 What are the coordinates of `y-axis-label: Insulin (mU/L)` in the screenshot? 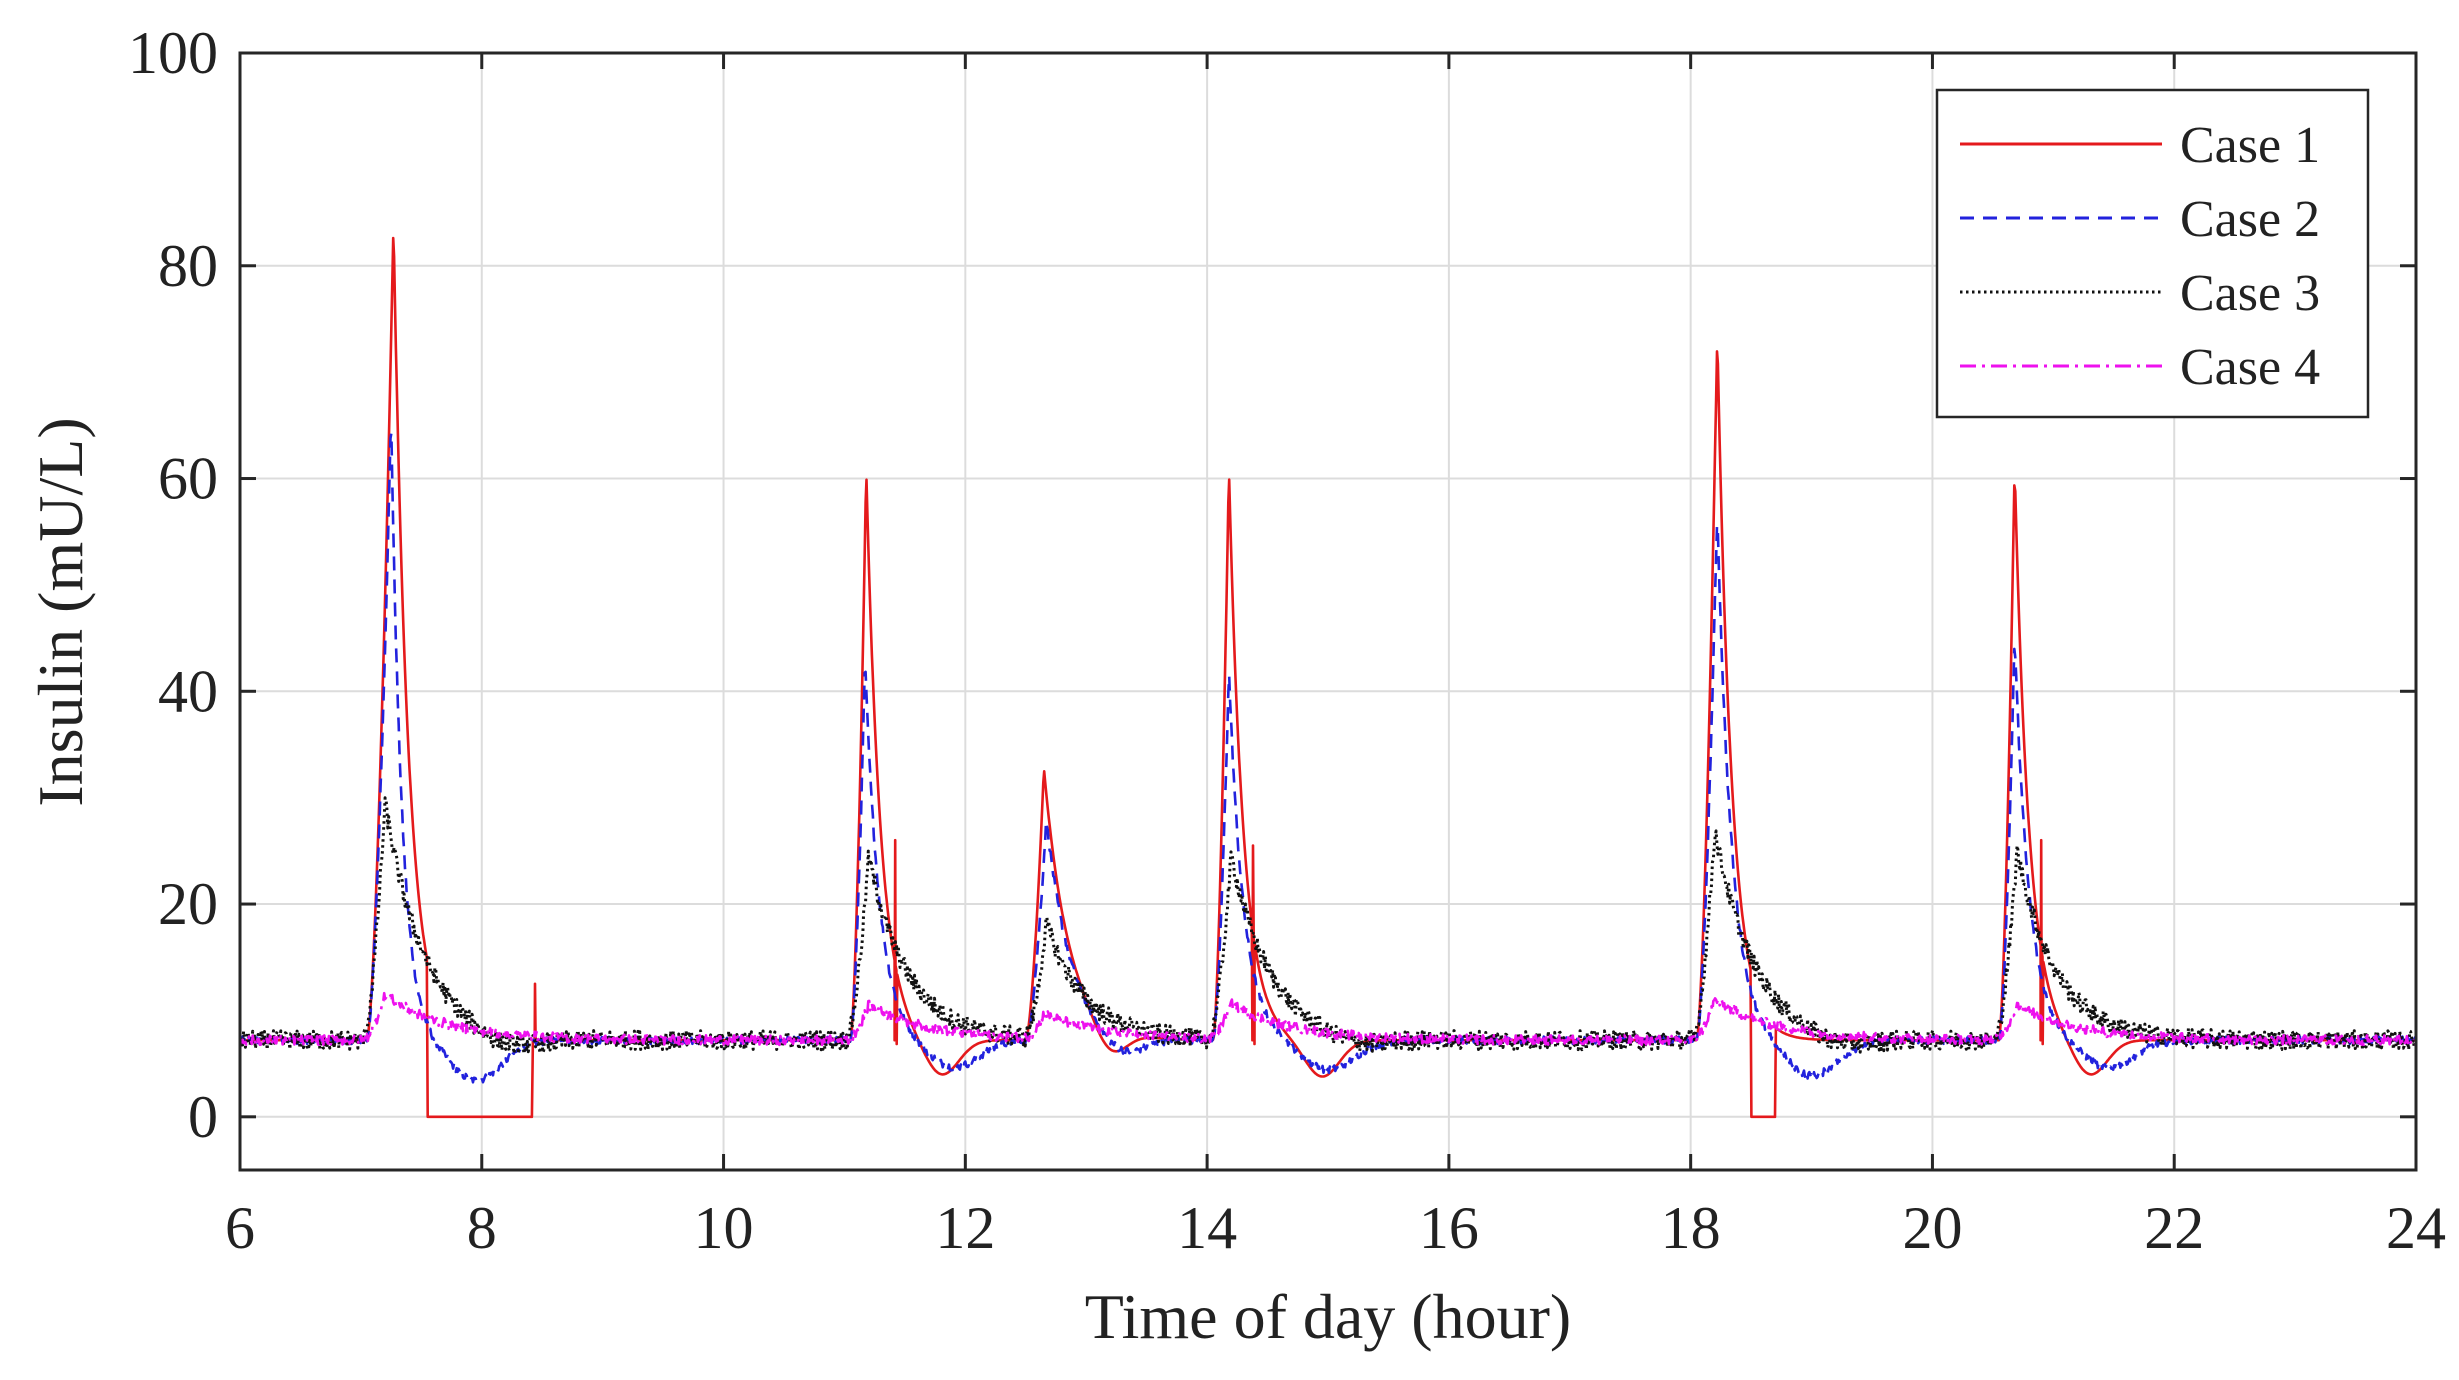 It's located at (60, 611).